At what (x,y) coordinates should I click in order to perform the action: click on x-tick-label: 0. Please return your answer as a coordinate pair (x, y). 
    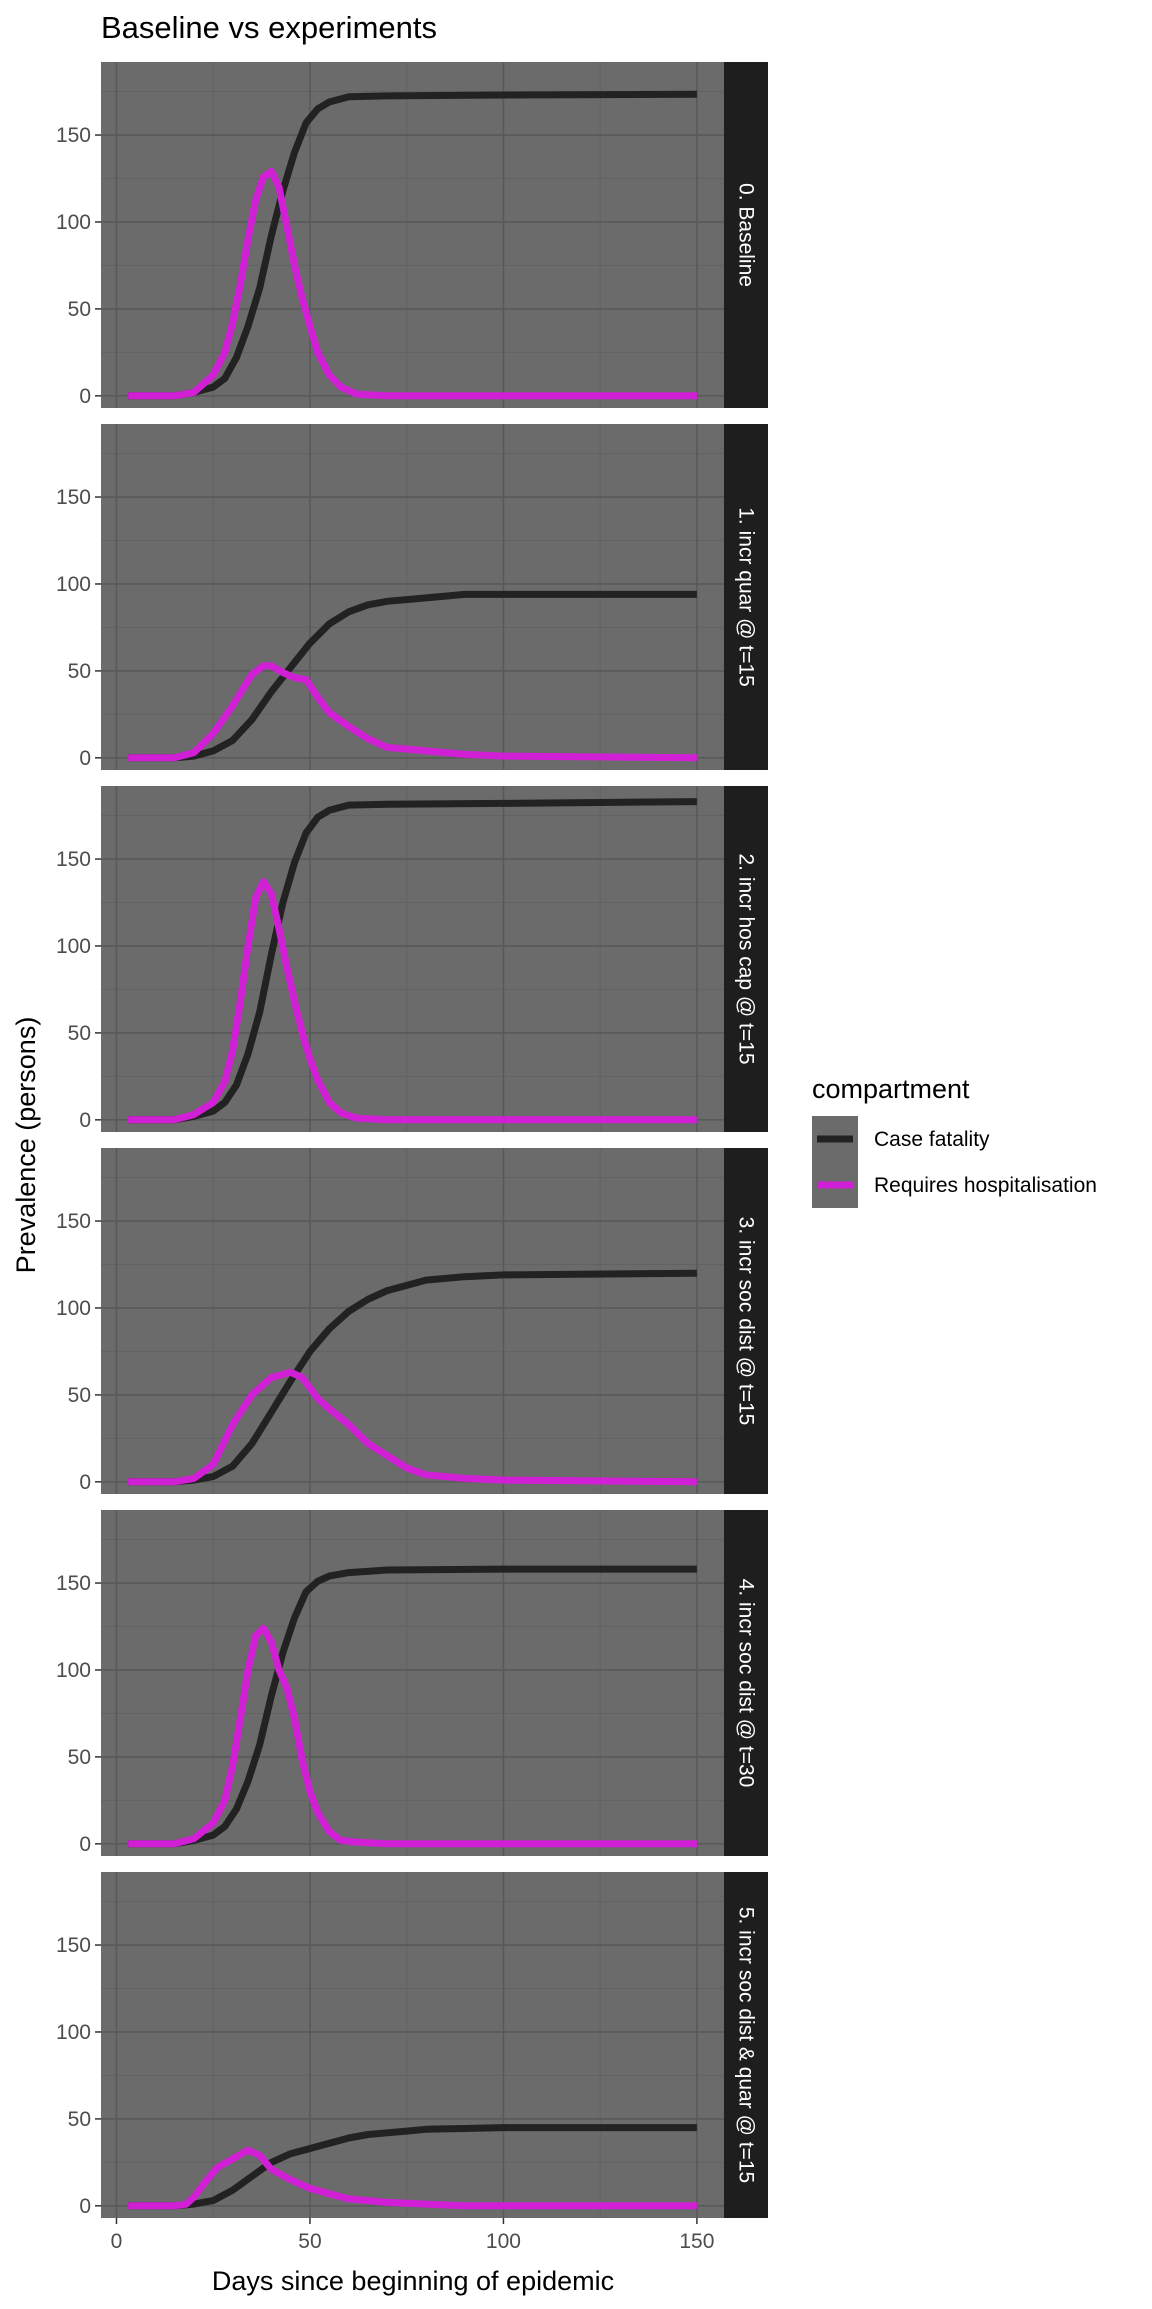
    Looking at the image, I should click on (117, 2241).